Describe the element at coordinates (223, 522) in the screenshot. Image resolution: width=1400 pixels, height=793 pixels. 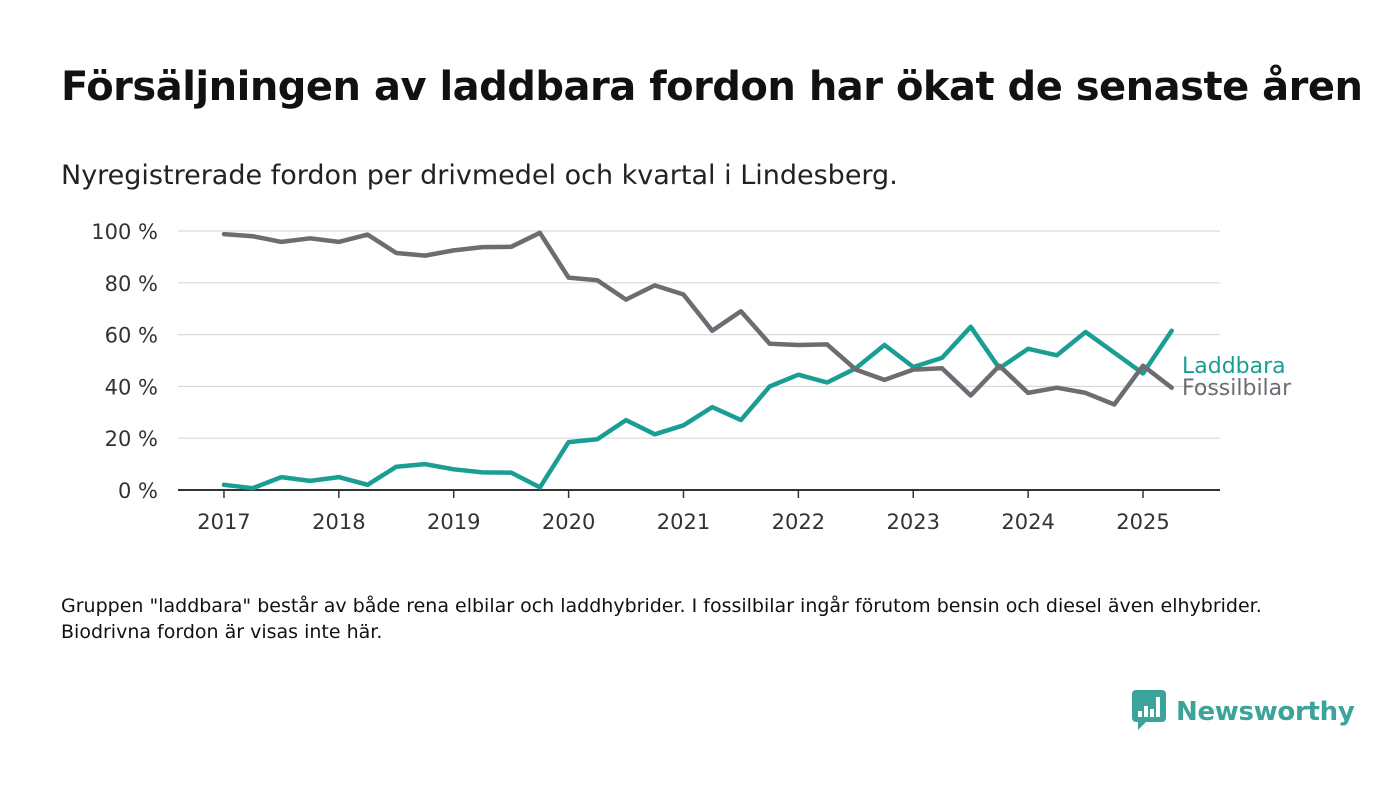
I see `x-tick-label: 2017` at that location.